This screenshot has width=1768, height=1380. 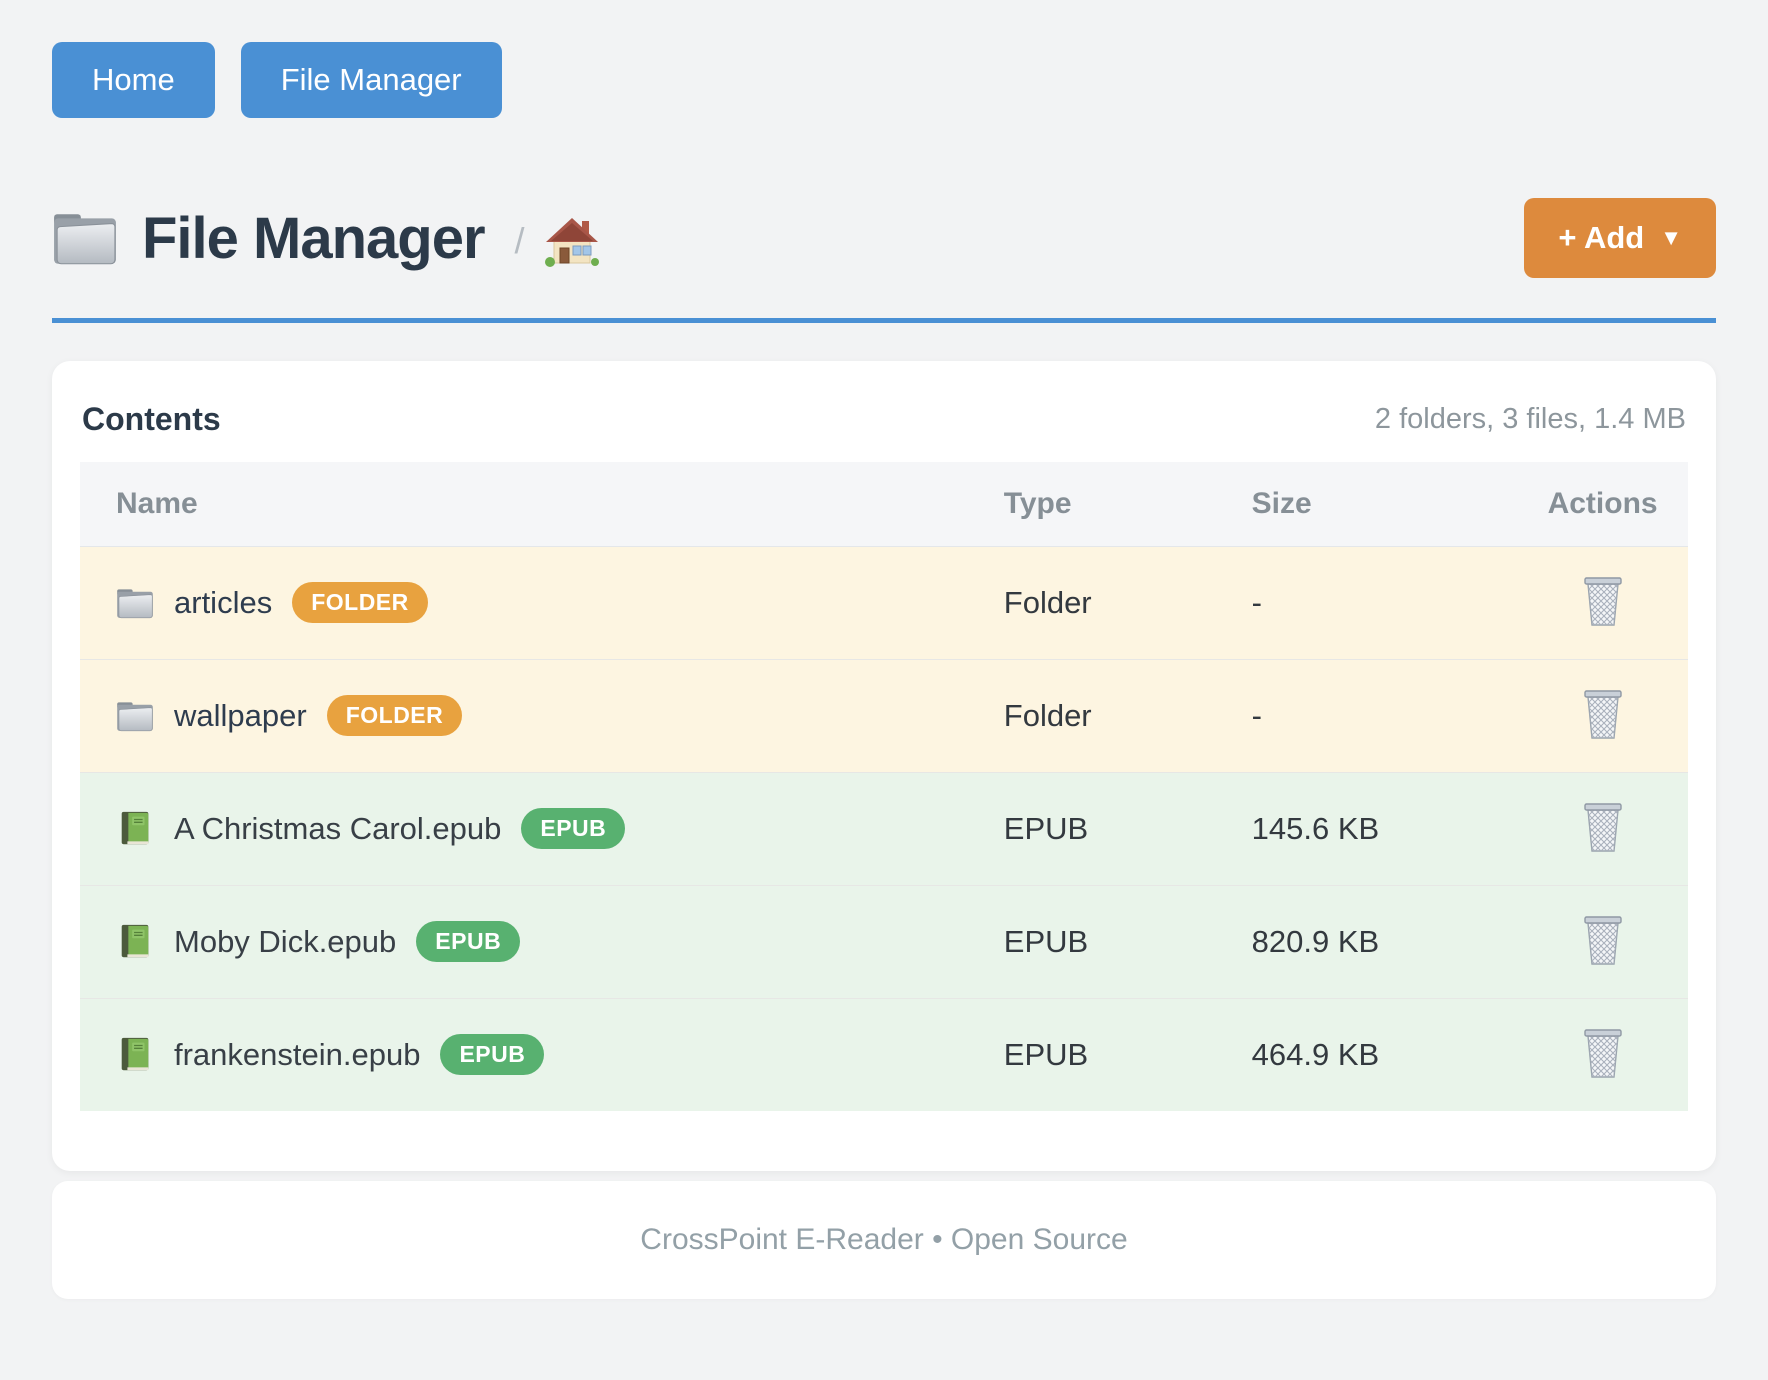 I want to click on breadcrumb-home-button, so click(x=571, y=242).